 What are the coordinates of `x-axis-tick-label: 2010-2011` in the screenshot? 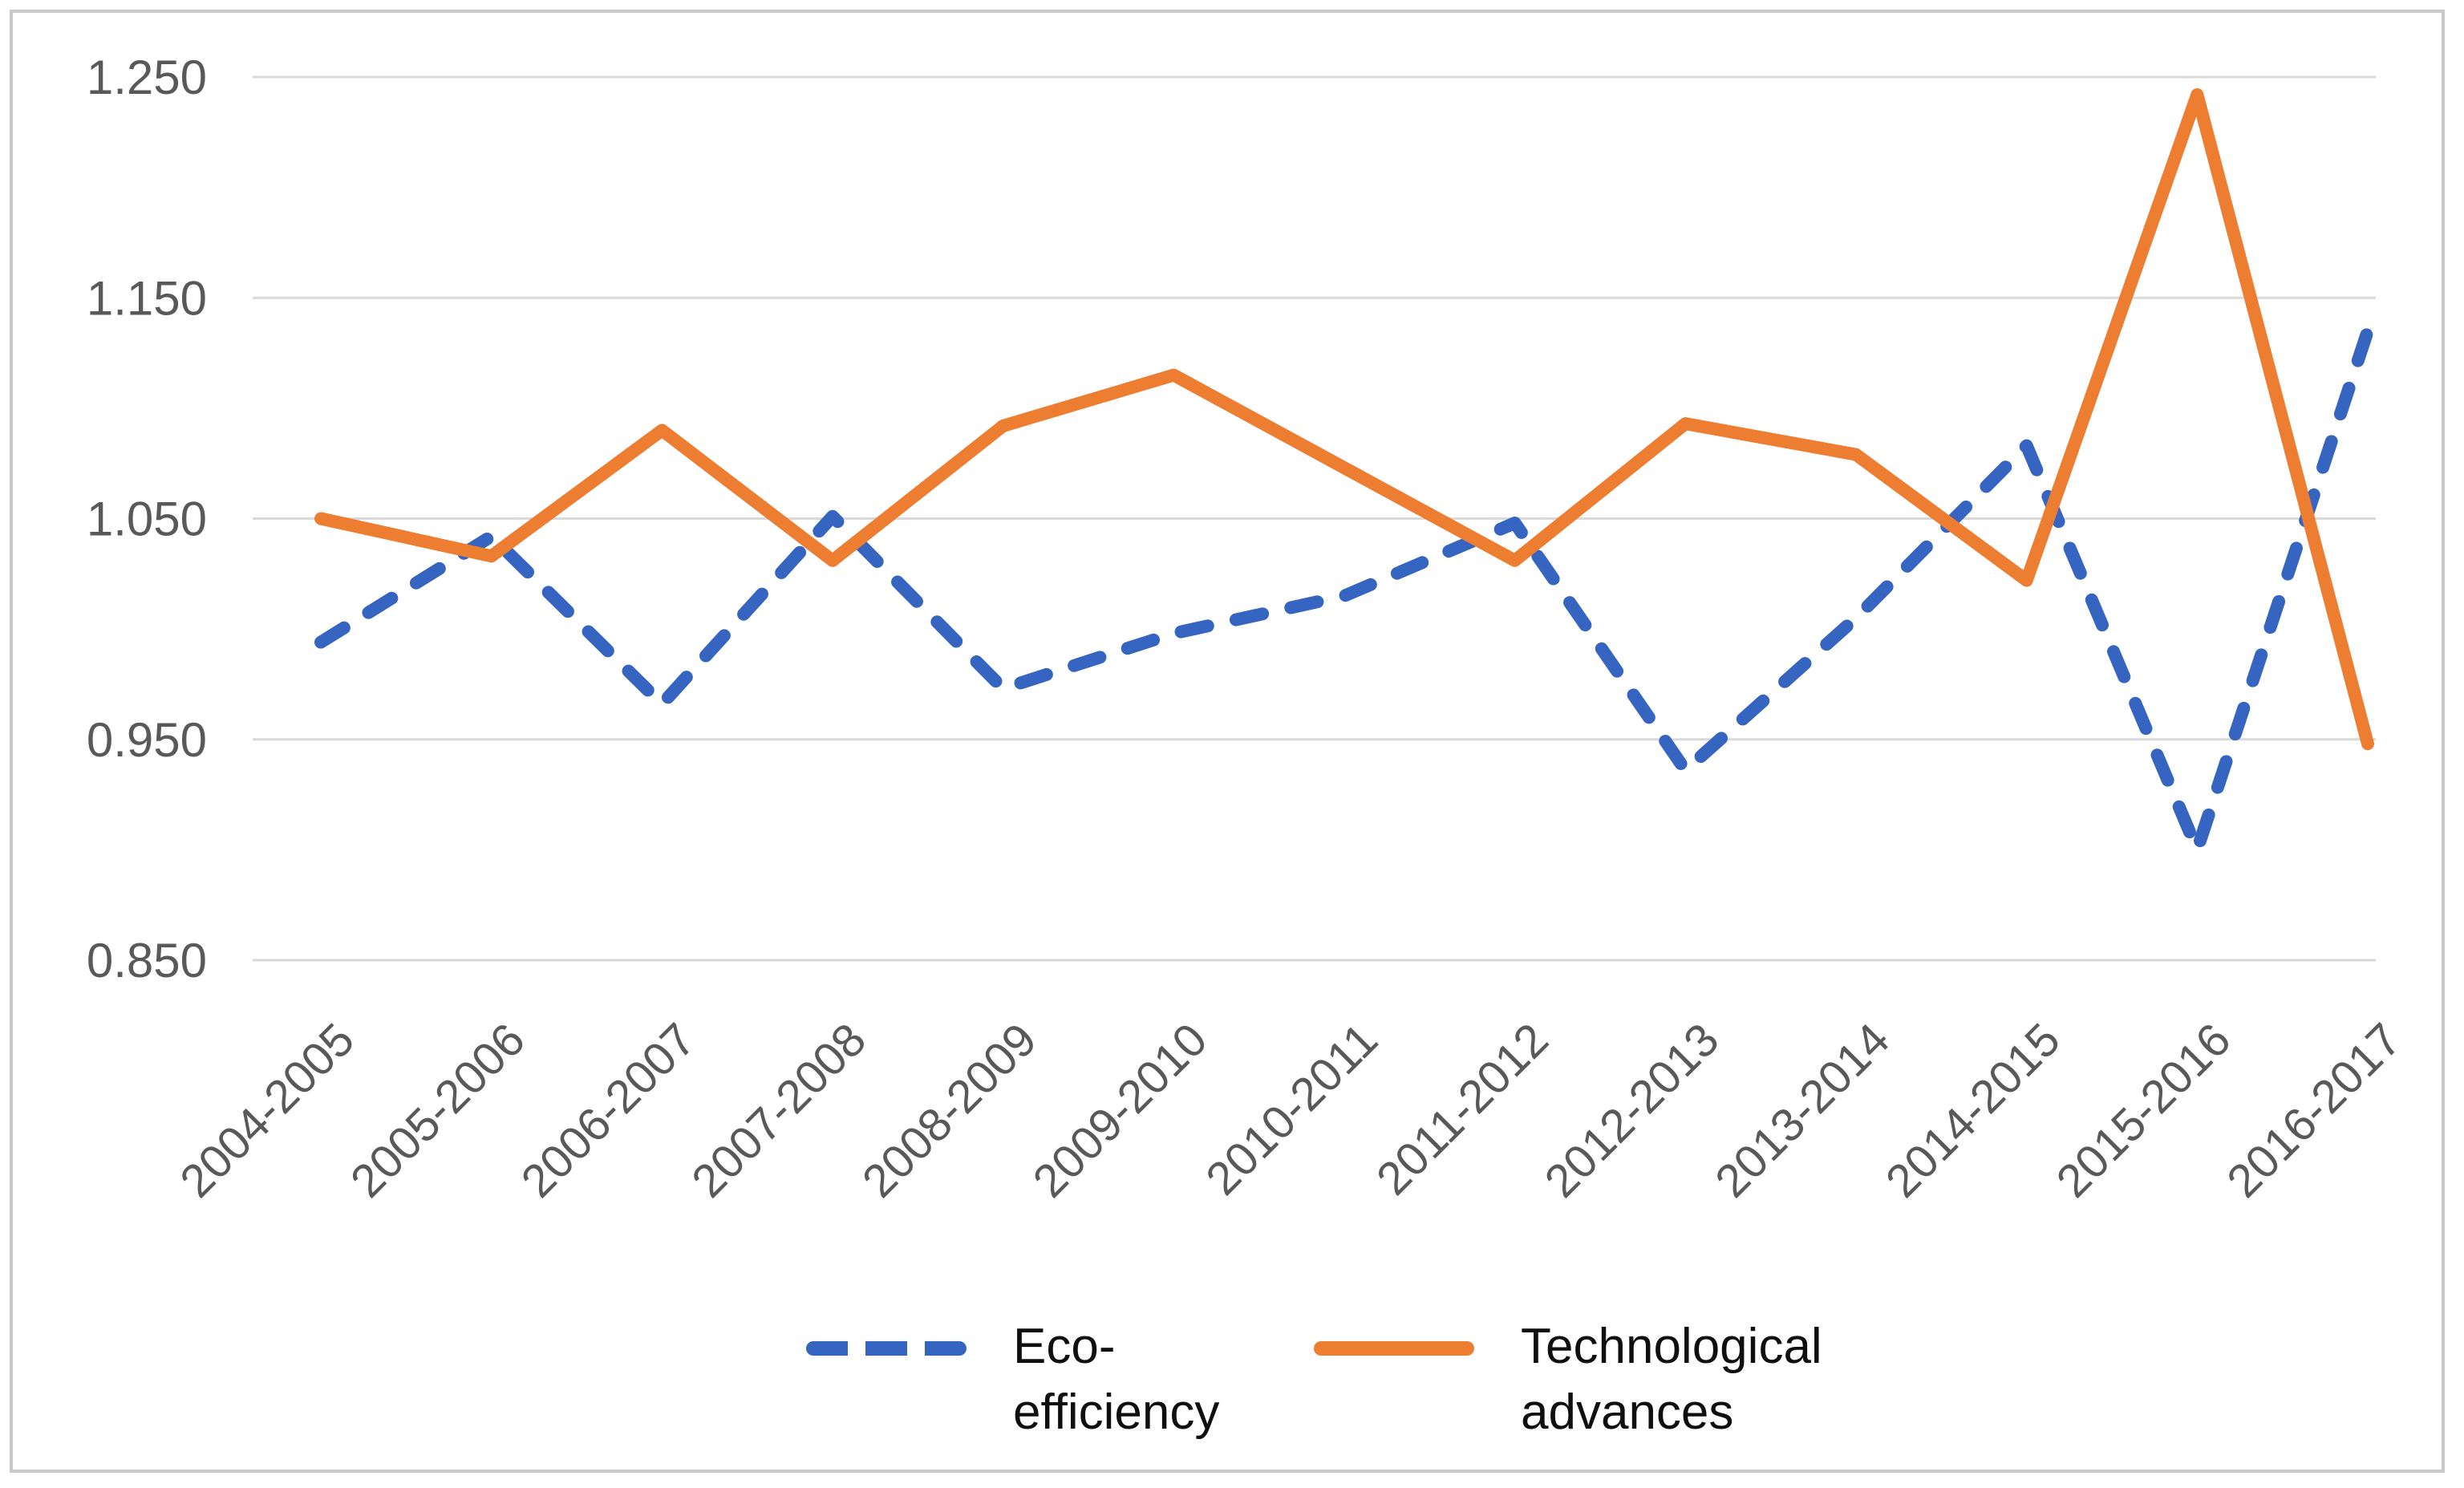 It's located at (1292, 1109).